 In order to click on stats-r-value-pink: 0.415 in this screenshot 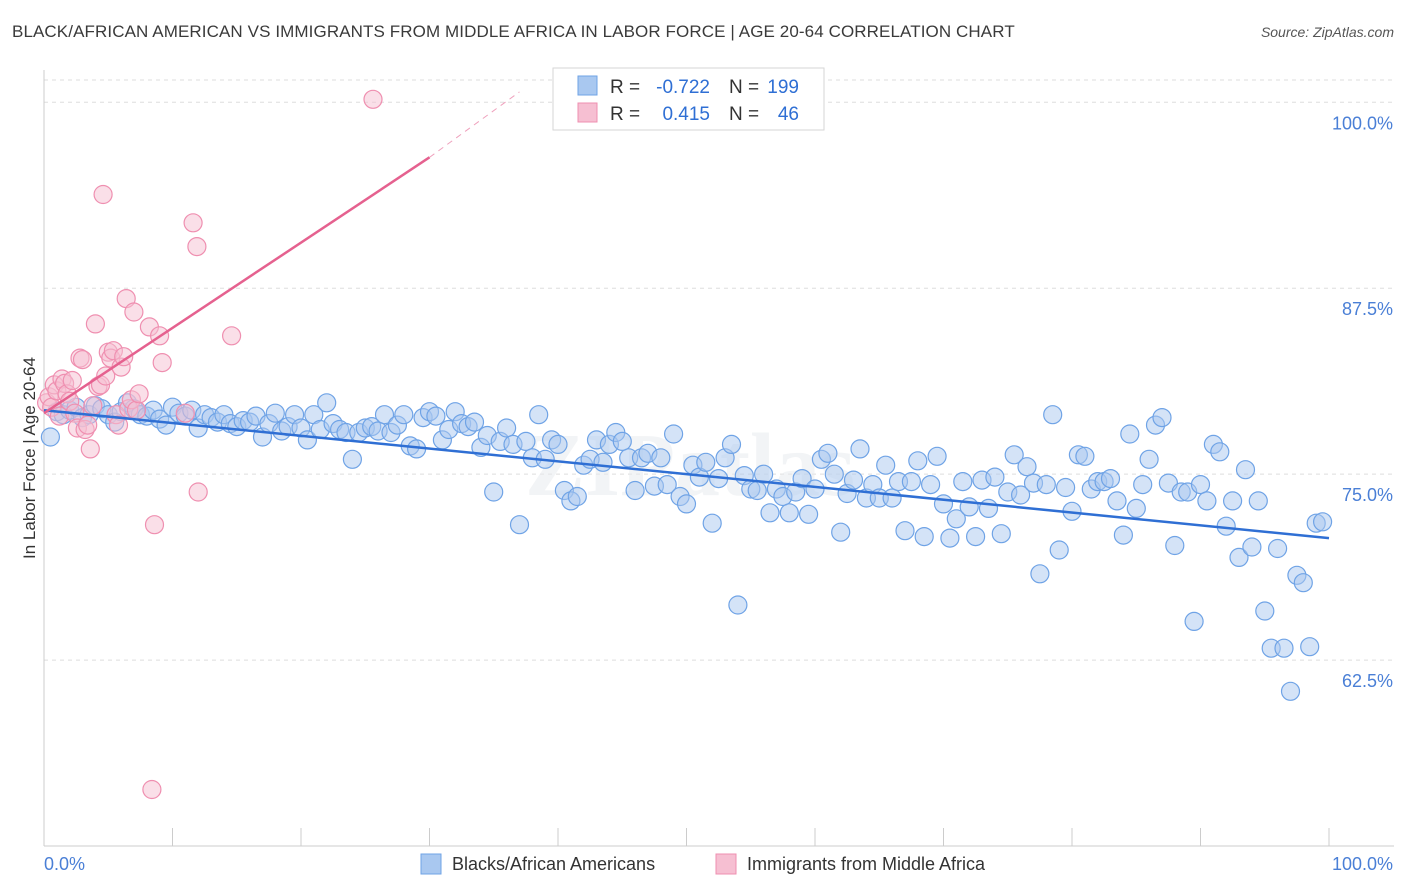, I will do `click(686, 114)`.